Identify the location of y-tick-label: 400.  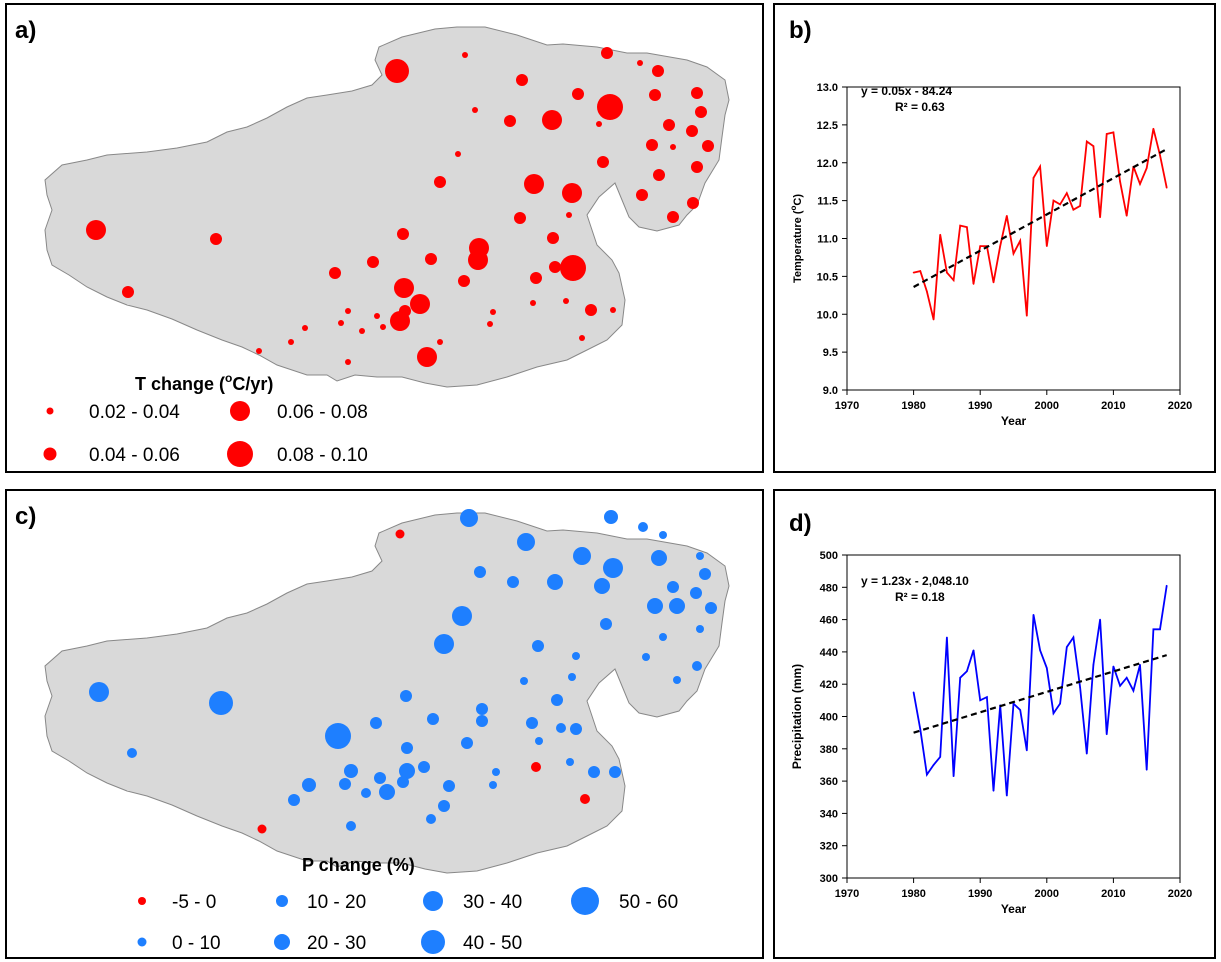
(829, 718).